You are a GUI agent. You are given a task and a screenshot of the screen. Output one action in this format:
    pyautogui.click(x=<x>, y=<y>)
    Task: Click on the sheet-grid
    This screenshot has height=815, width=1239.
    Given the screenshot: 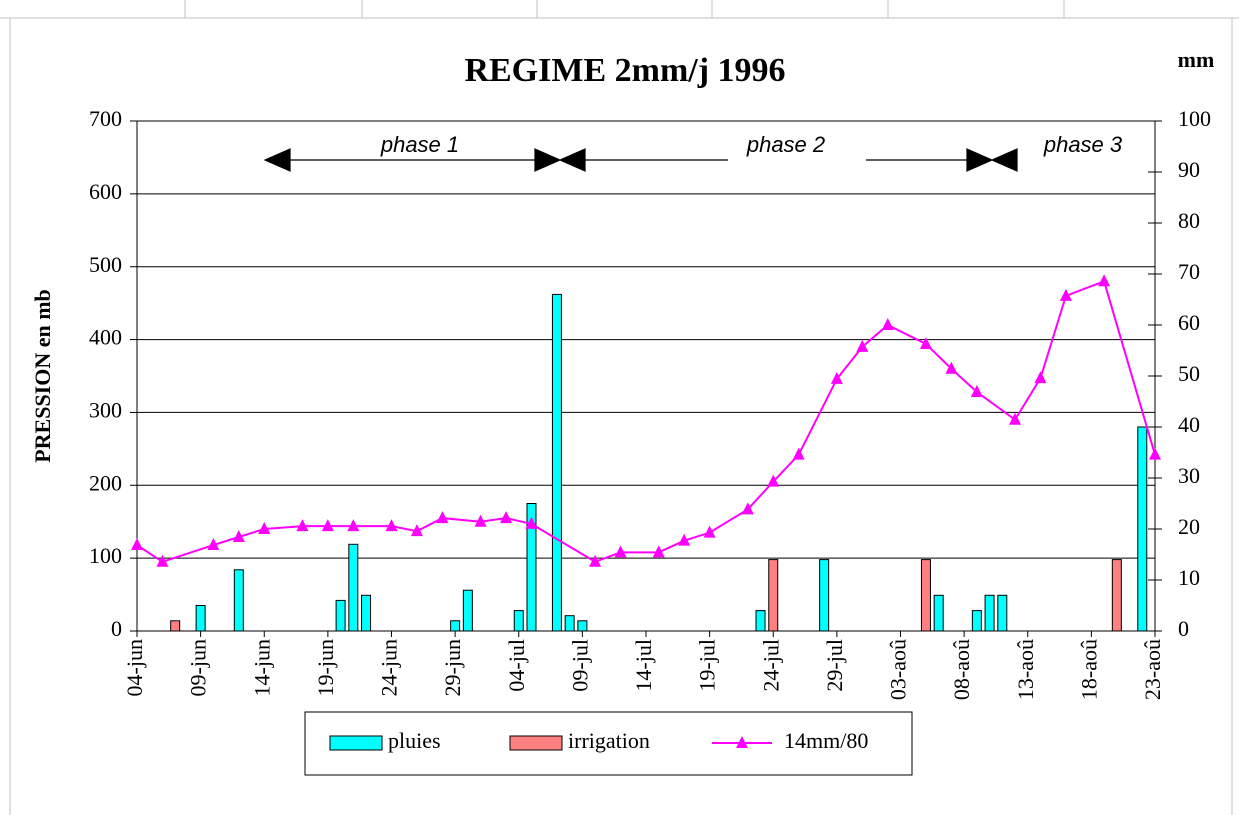 What is the action you would take?
    pyautogui.click(x=619, y=9)
    